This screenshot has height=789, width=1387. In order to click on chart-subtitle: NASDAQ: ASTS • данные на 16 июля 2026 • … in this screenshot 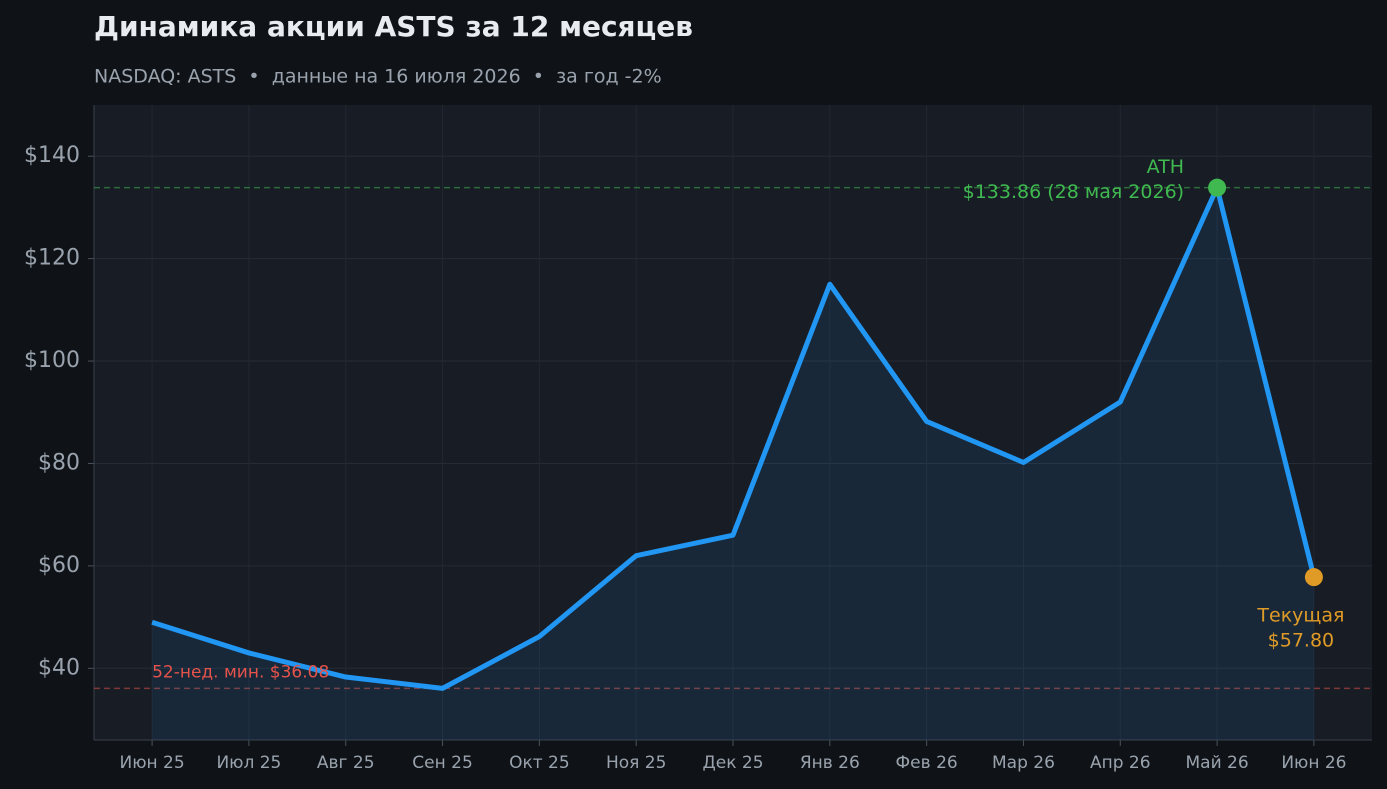, I will do `click(378, 77)`.